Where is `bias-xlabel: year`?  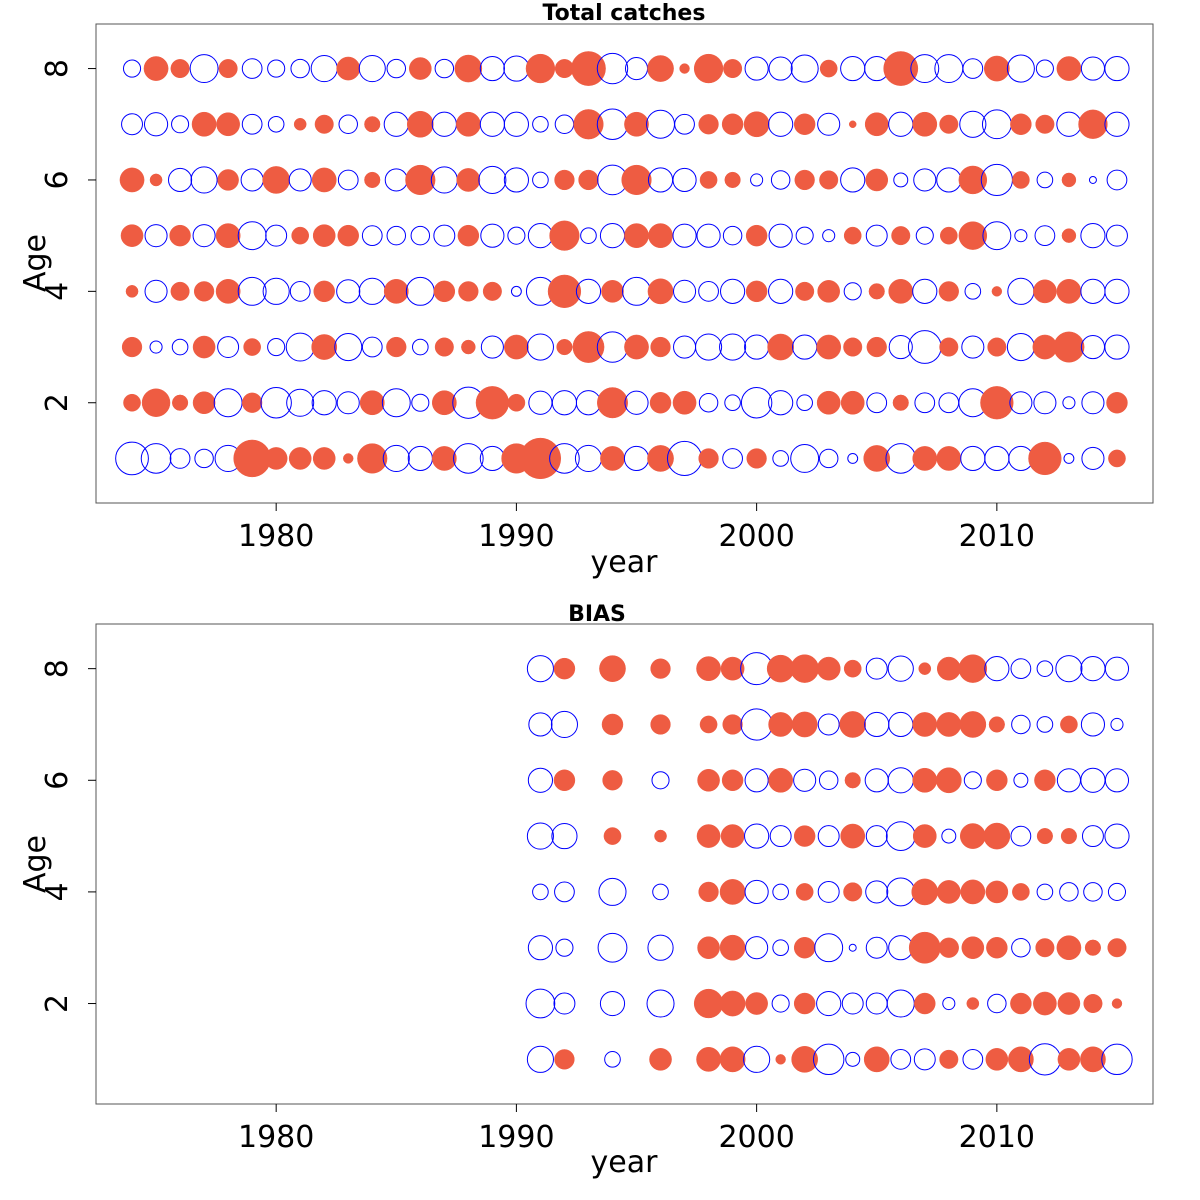
bias-xlabel: year is located at coordinates (625, 1162).